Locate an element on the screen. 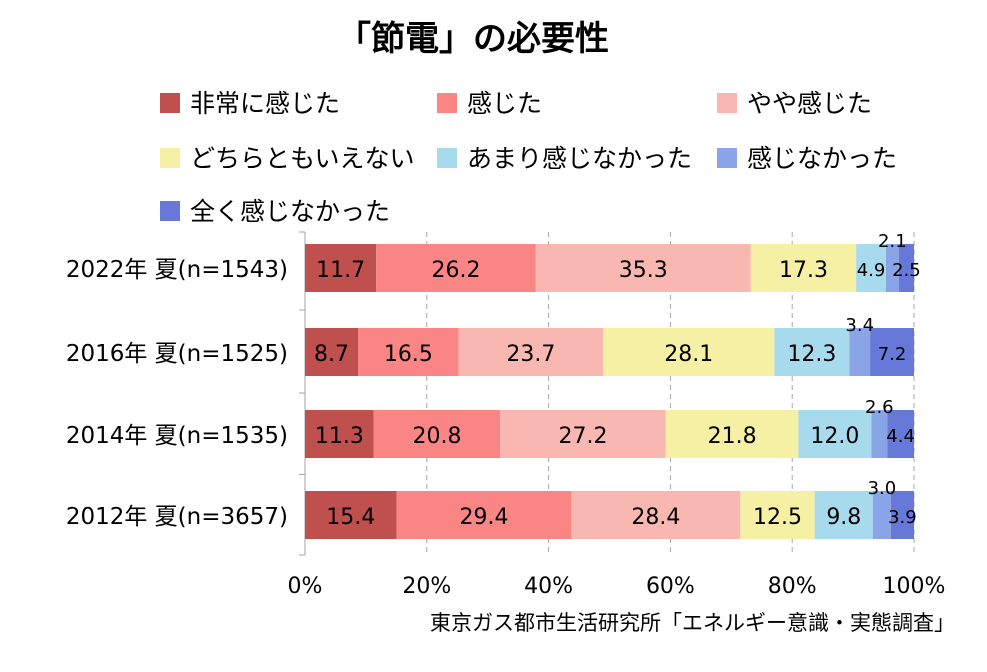 Image resolution: width=987 pixels, height=672 pixels. data-label: 21.8 is located at coordinates (732, 436).